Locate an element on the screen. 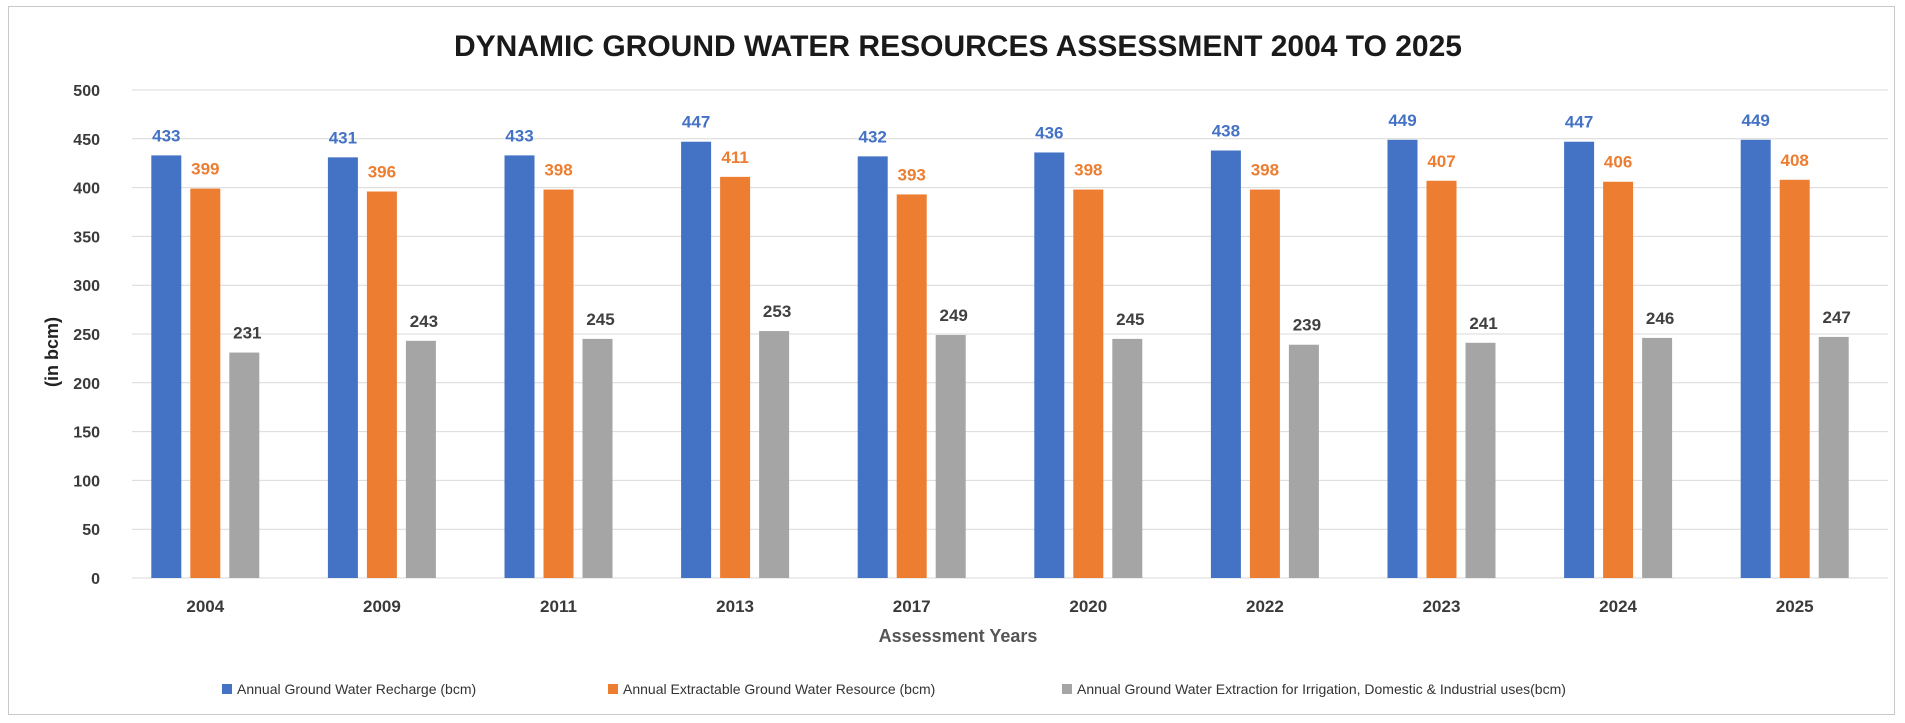 The width and height of the screenshot is (1905, 723). data-label: 247 is located at coordinates (1837, 317).